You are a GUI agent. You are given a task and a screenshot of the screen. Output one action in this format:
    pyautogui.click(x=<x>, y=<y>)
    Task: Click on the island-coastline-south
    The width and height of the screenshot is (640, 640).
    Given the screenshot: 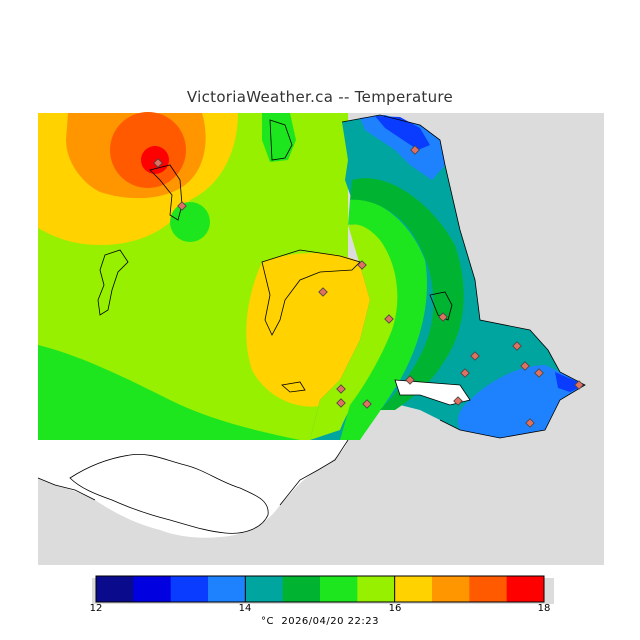 What is the action you would take?
    pyautogui.click(x=169, y=493)
    